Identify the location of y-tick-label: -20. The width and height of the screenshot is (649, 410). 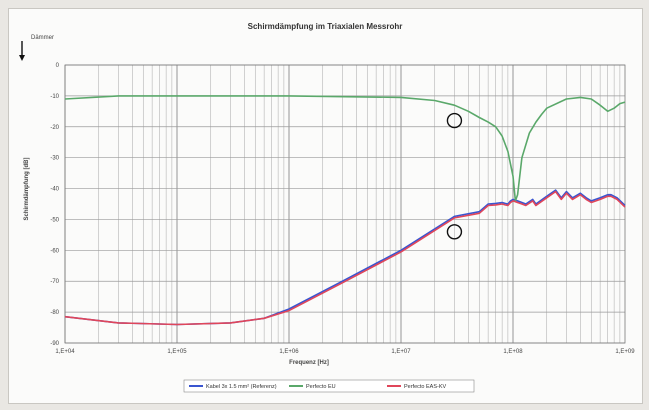
(54, 128).